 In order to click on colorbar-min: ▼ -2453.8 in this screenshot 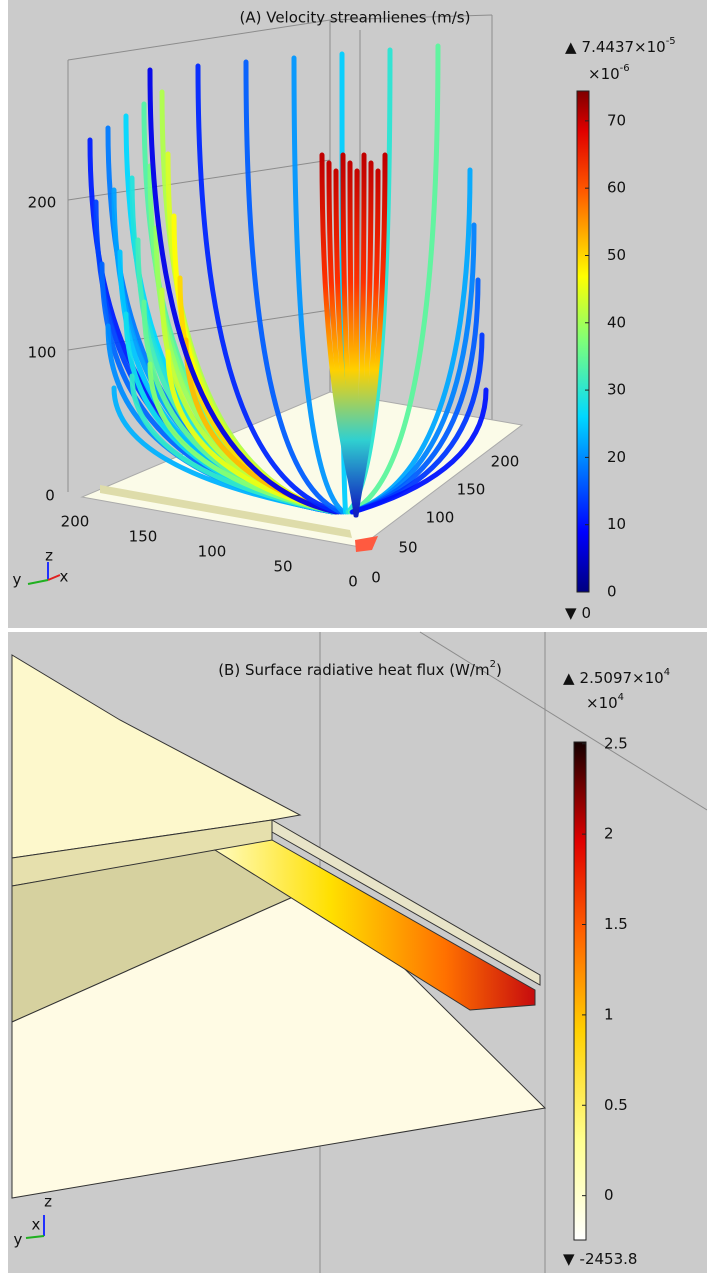, I will do `click(600, 1259)`.